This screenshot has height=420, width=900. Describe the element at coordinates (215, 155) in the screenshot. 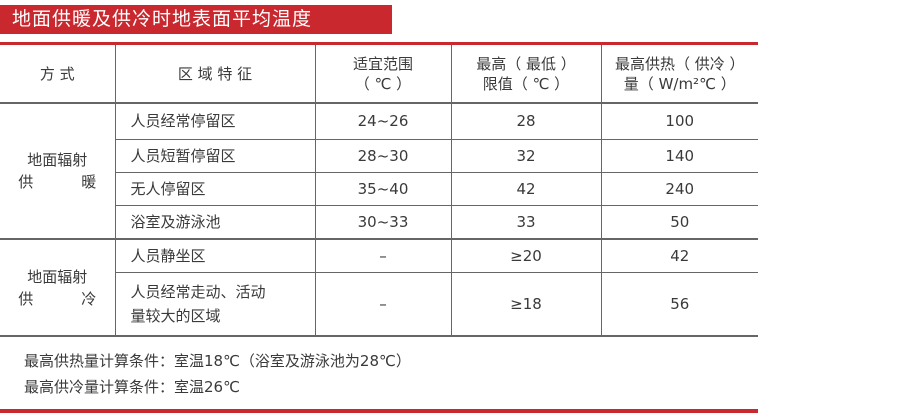

I see `zone-cell: 人员短暂停留区` at that location.